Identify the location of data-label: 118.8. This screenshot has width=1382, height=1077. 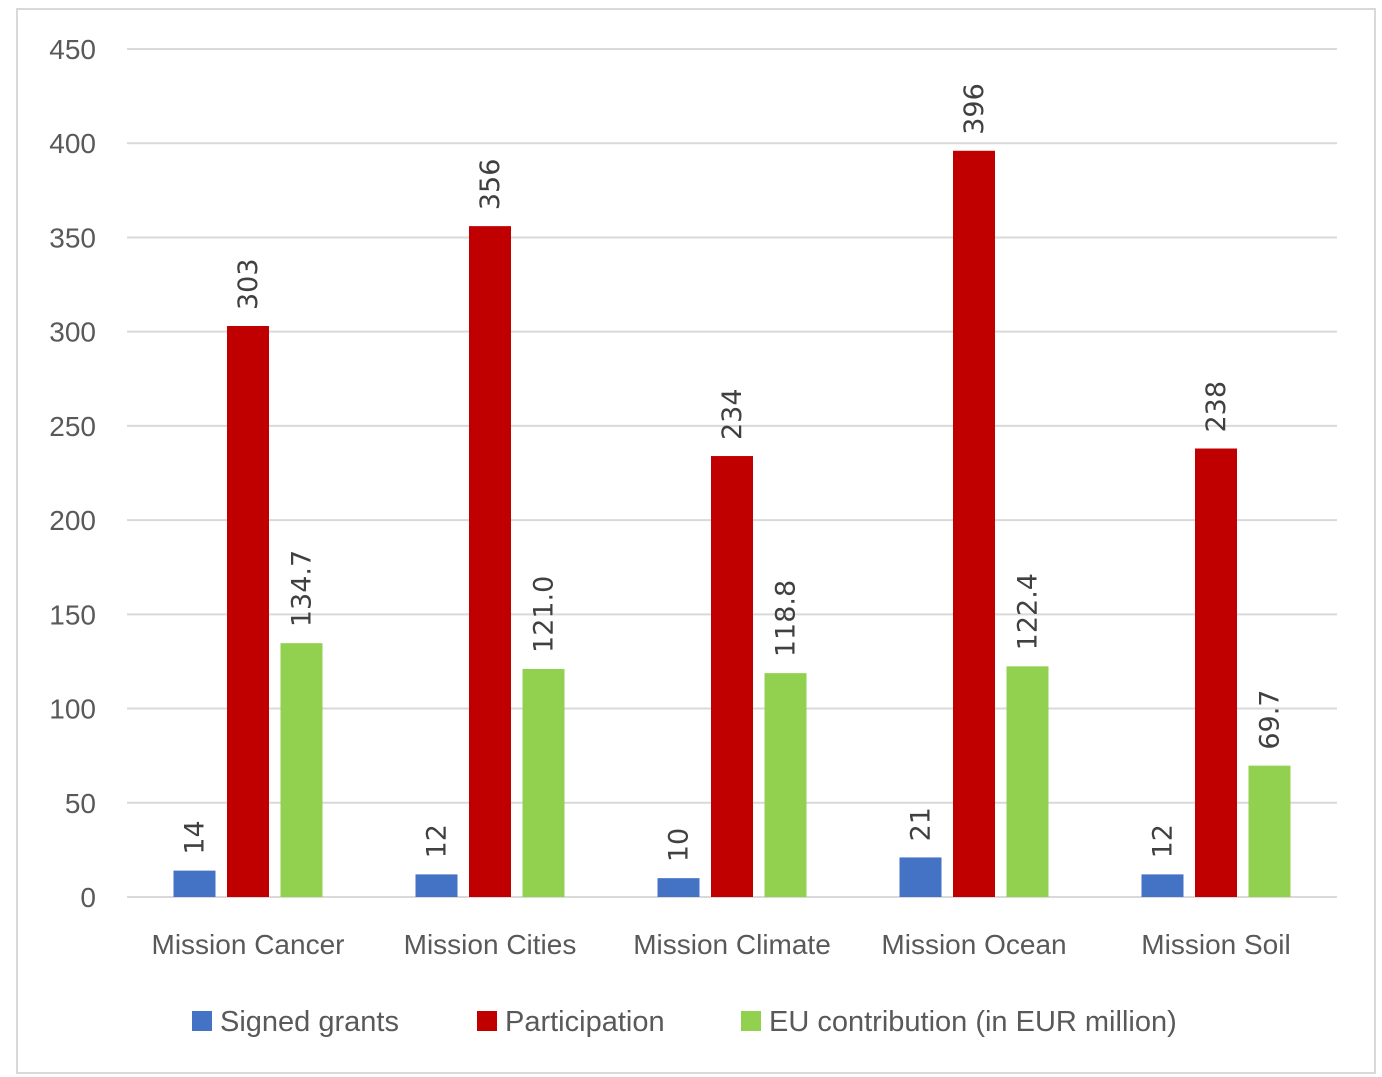
(786, 618).